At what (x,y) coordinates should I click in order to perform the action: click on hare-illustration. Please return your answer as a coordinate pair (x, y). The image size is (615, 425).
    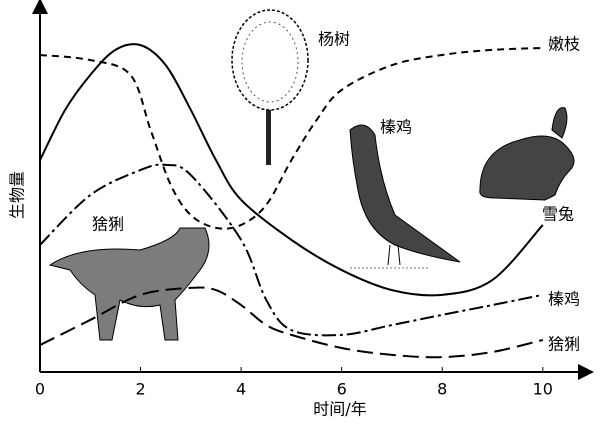
    Looking at the image, I should click on (527, 154).